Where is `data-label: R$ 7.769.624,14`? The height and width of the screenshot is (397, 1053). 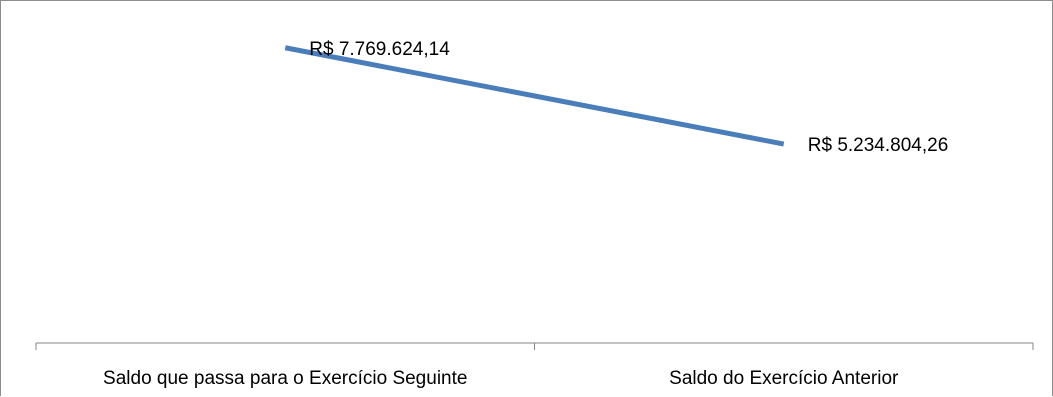
data-label: R$ 7.769.624,14 is located at coordinates (379, 49).